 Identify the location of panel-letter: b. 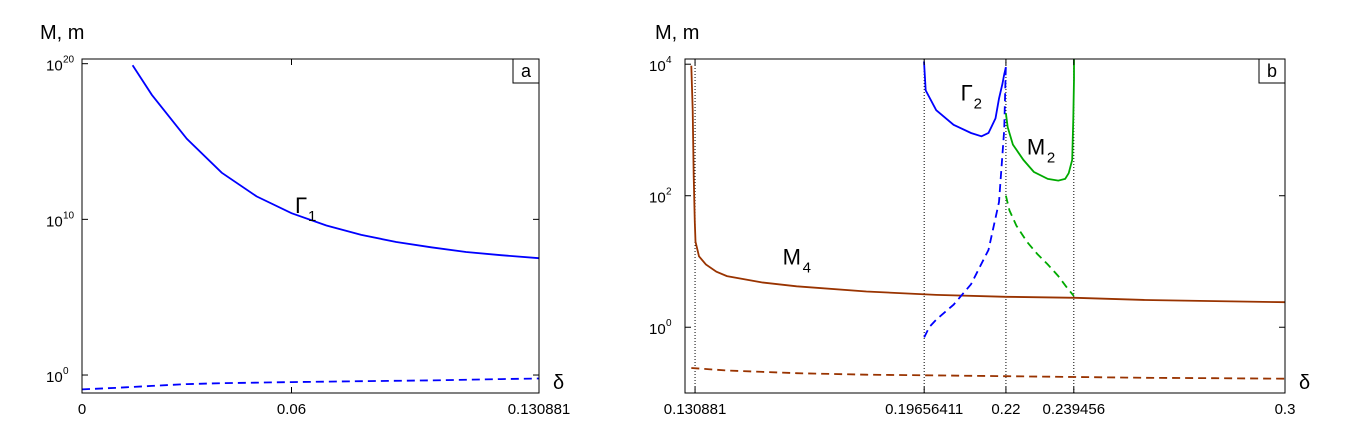
(1272, 71).